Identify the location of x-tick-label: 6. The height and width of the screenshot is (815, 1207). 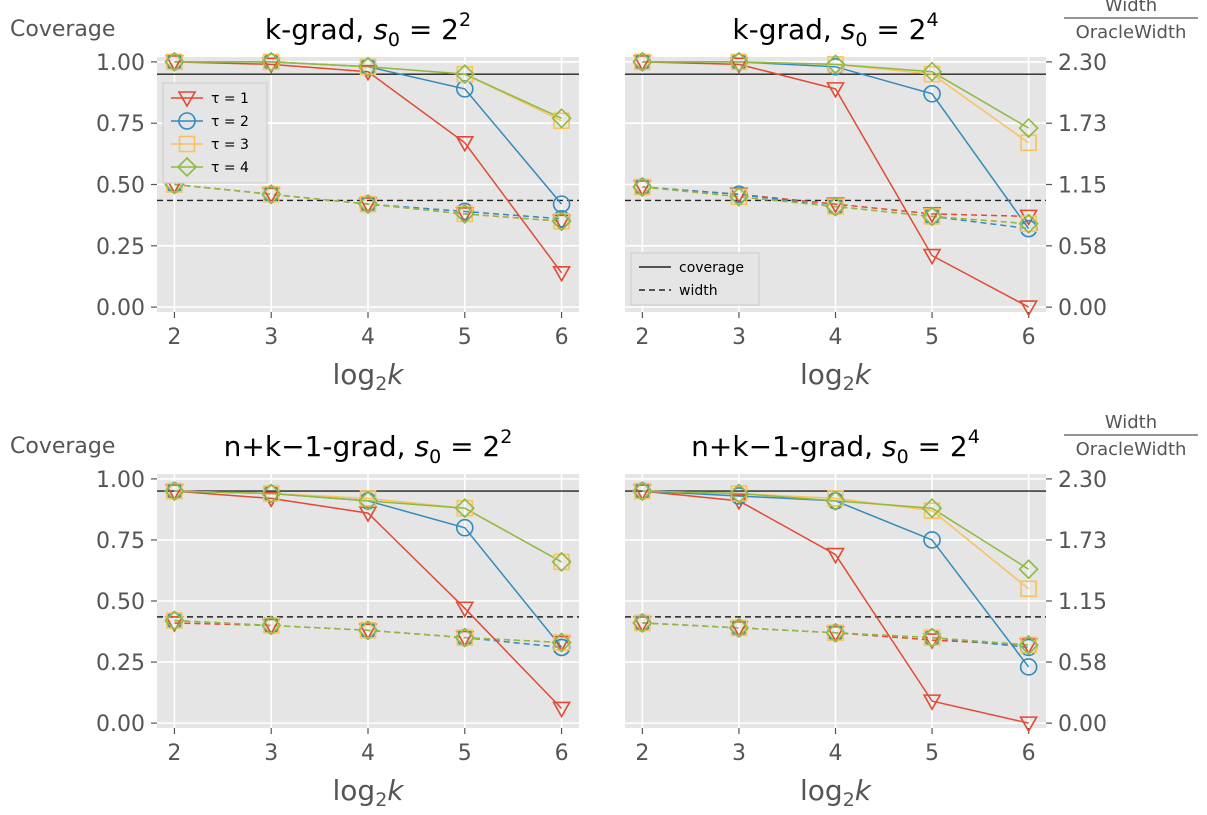
(562, 337).